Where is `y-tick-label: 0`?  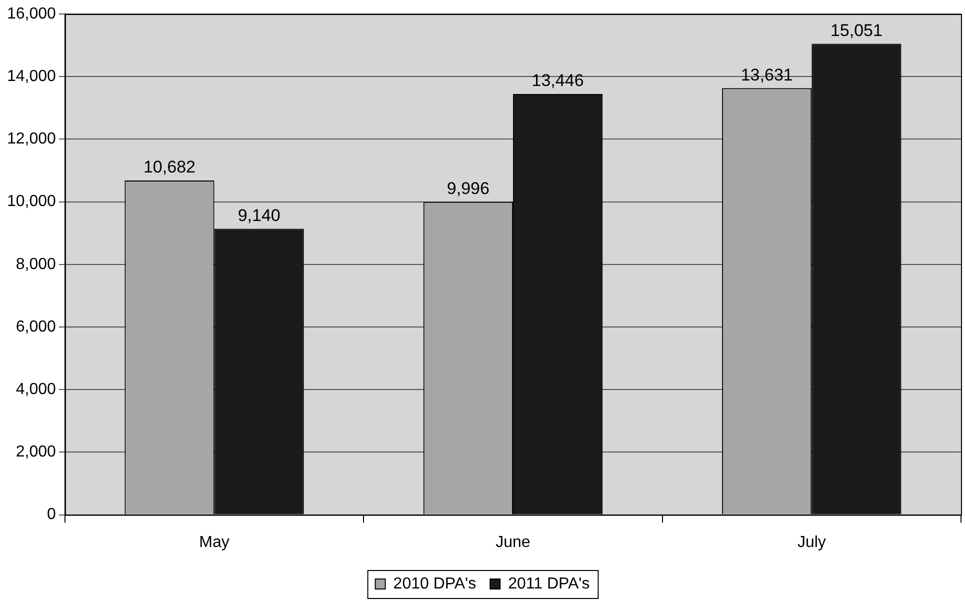 y-tick-label: 0 is located at coordinates (51, 515).